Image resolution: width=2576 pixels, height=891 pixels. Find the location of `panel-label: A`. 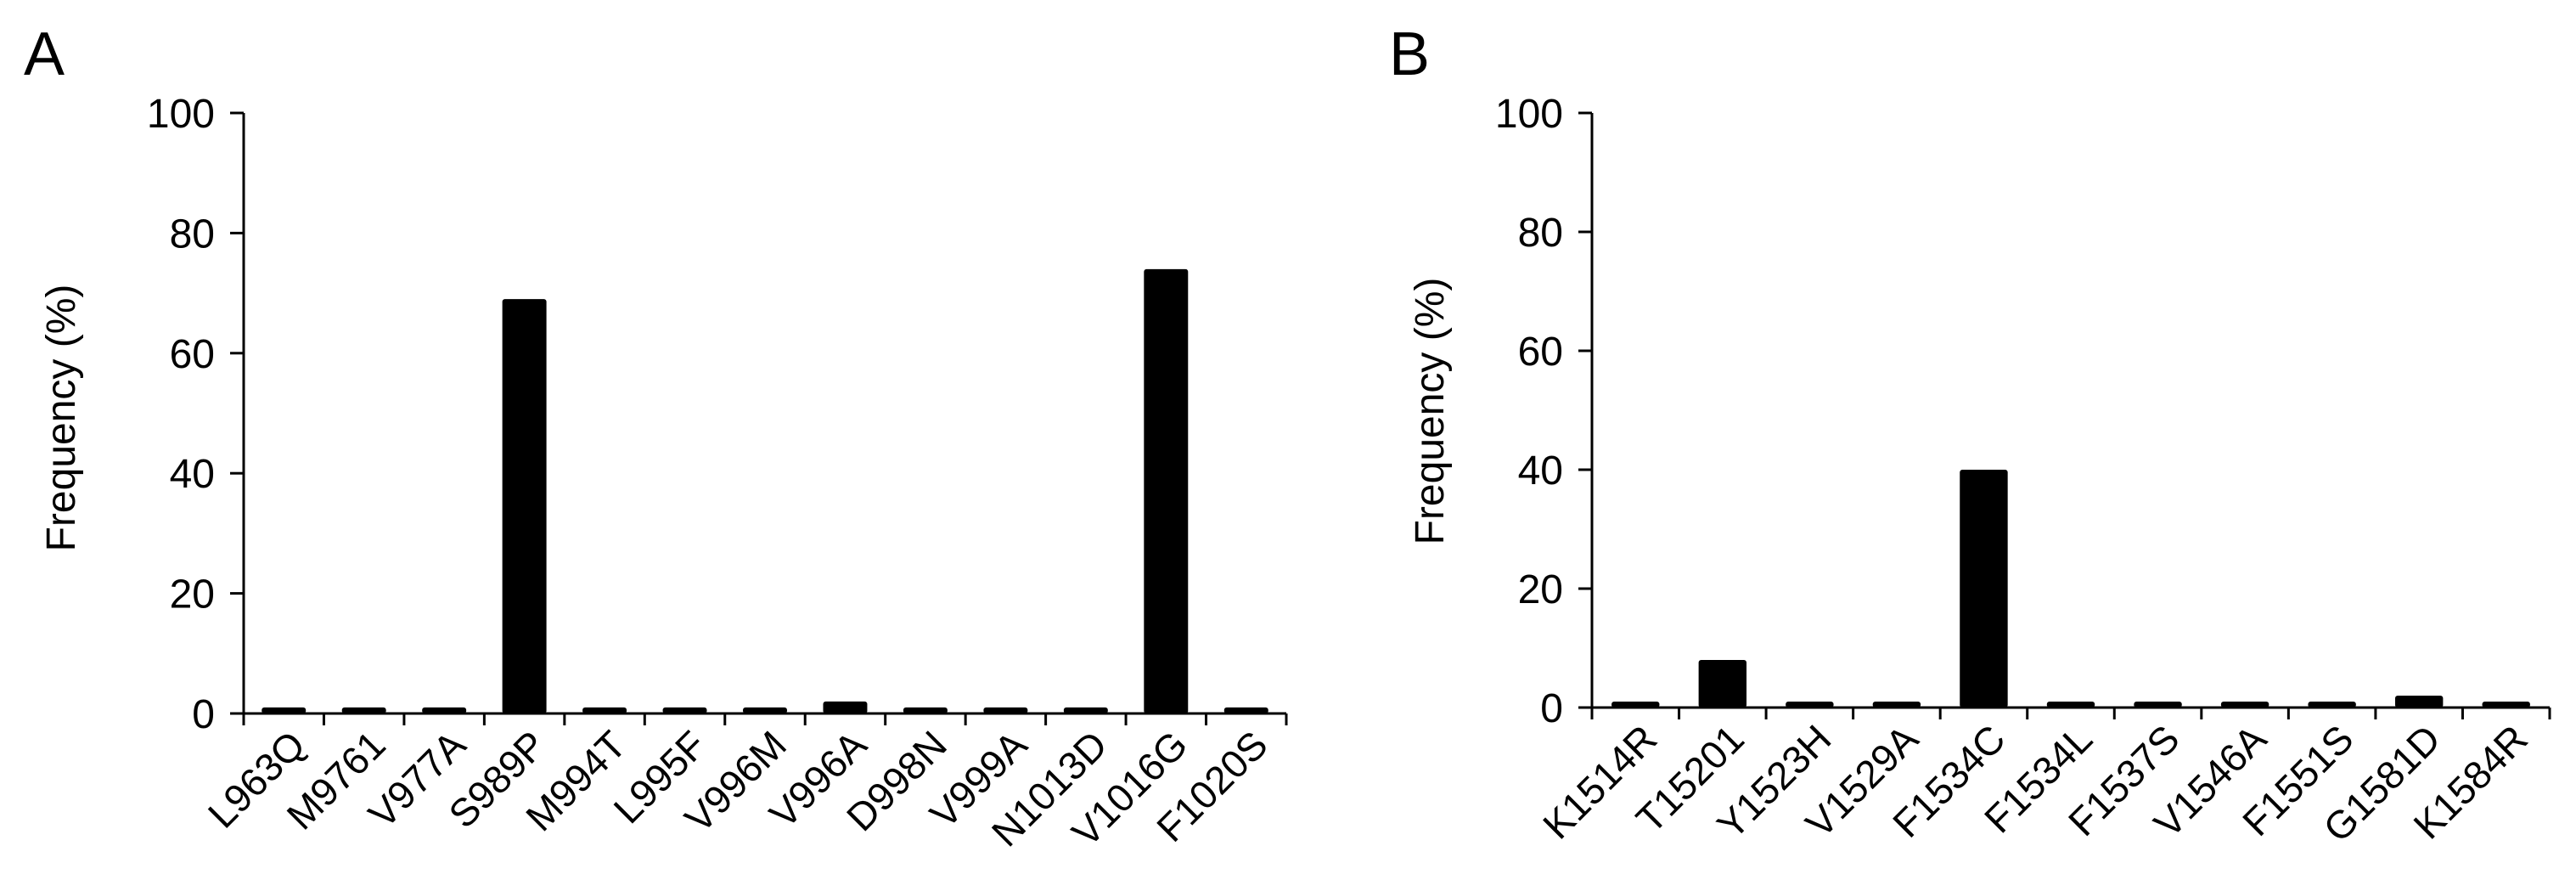

panel-label: A is located at coordinates (44, 54).